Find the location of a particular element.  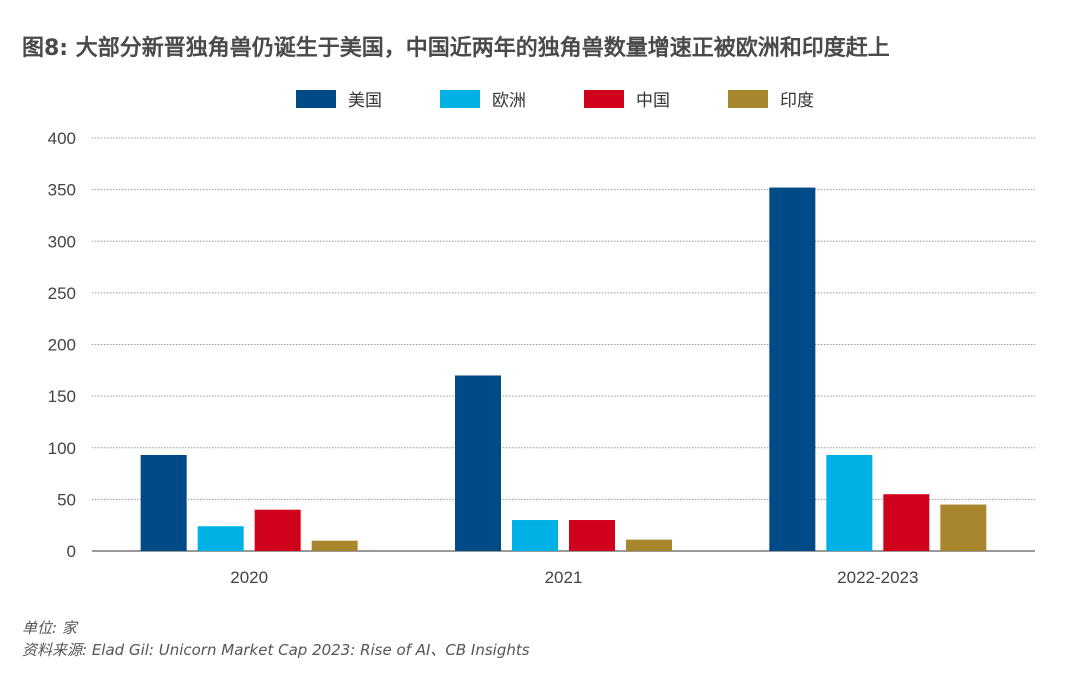

x-tick-label: 2021 is located at coordinates (564, 577).